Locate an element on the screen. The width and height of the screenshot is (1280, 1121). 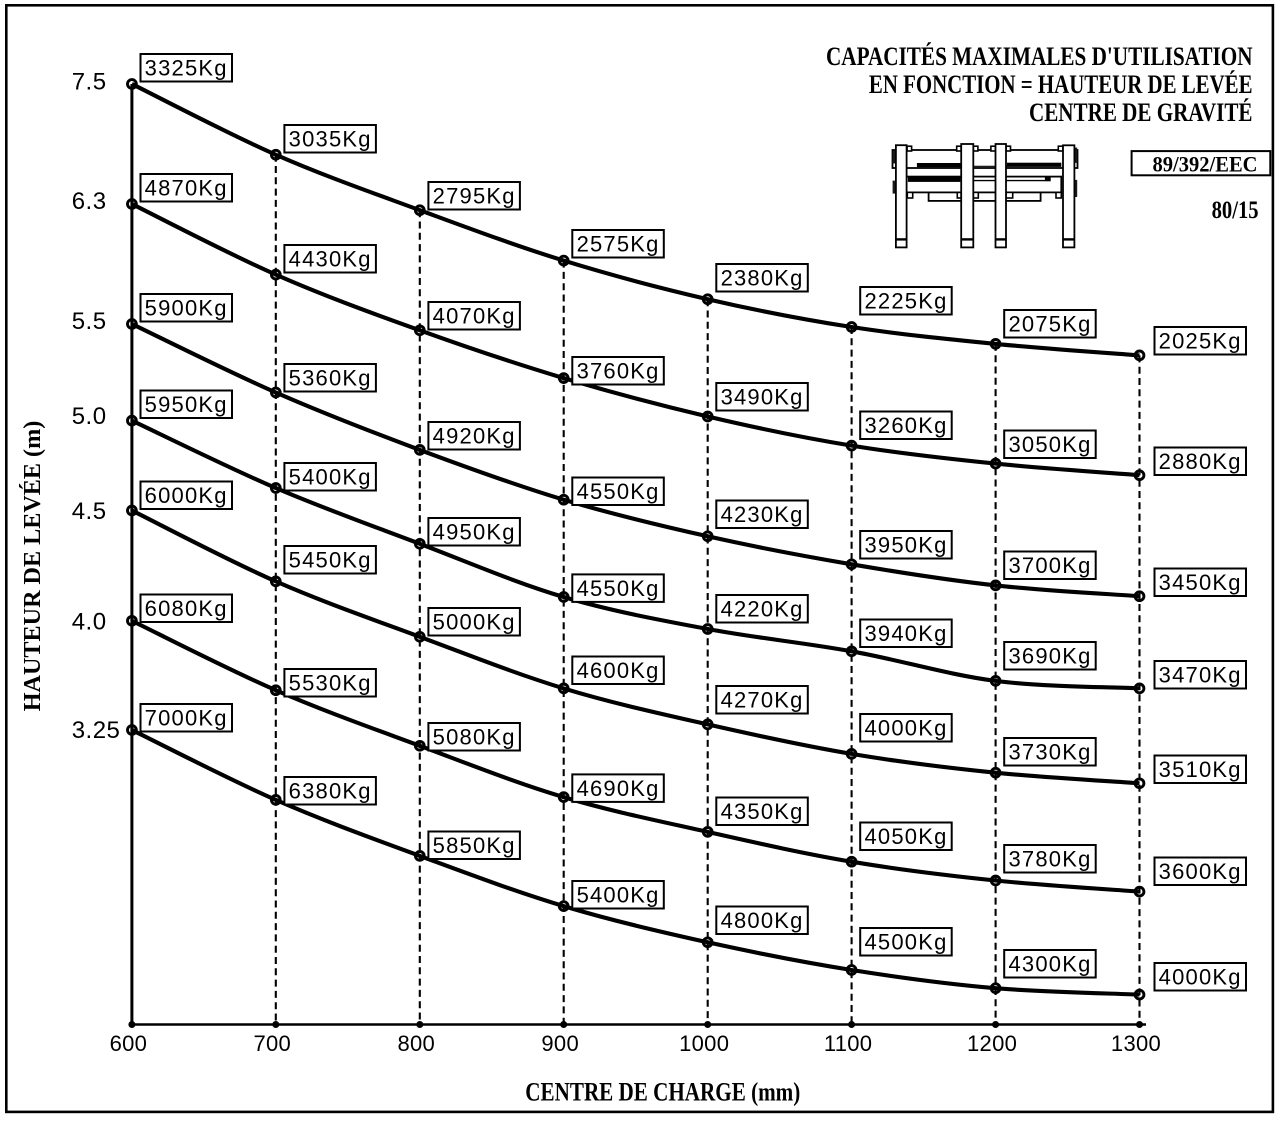
svg-text: 3490Kg is located at coordinates (762, 397).